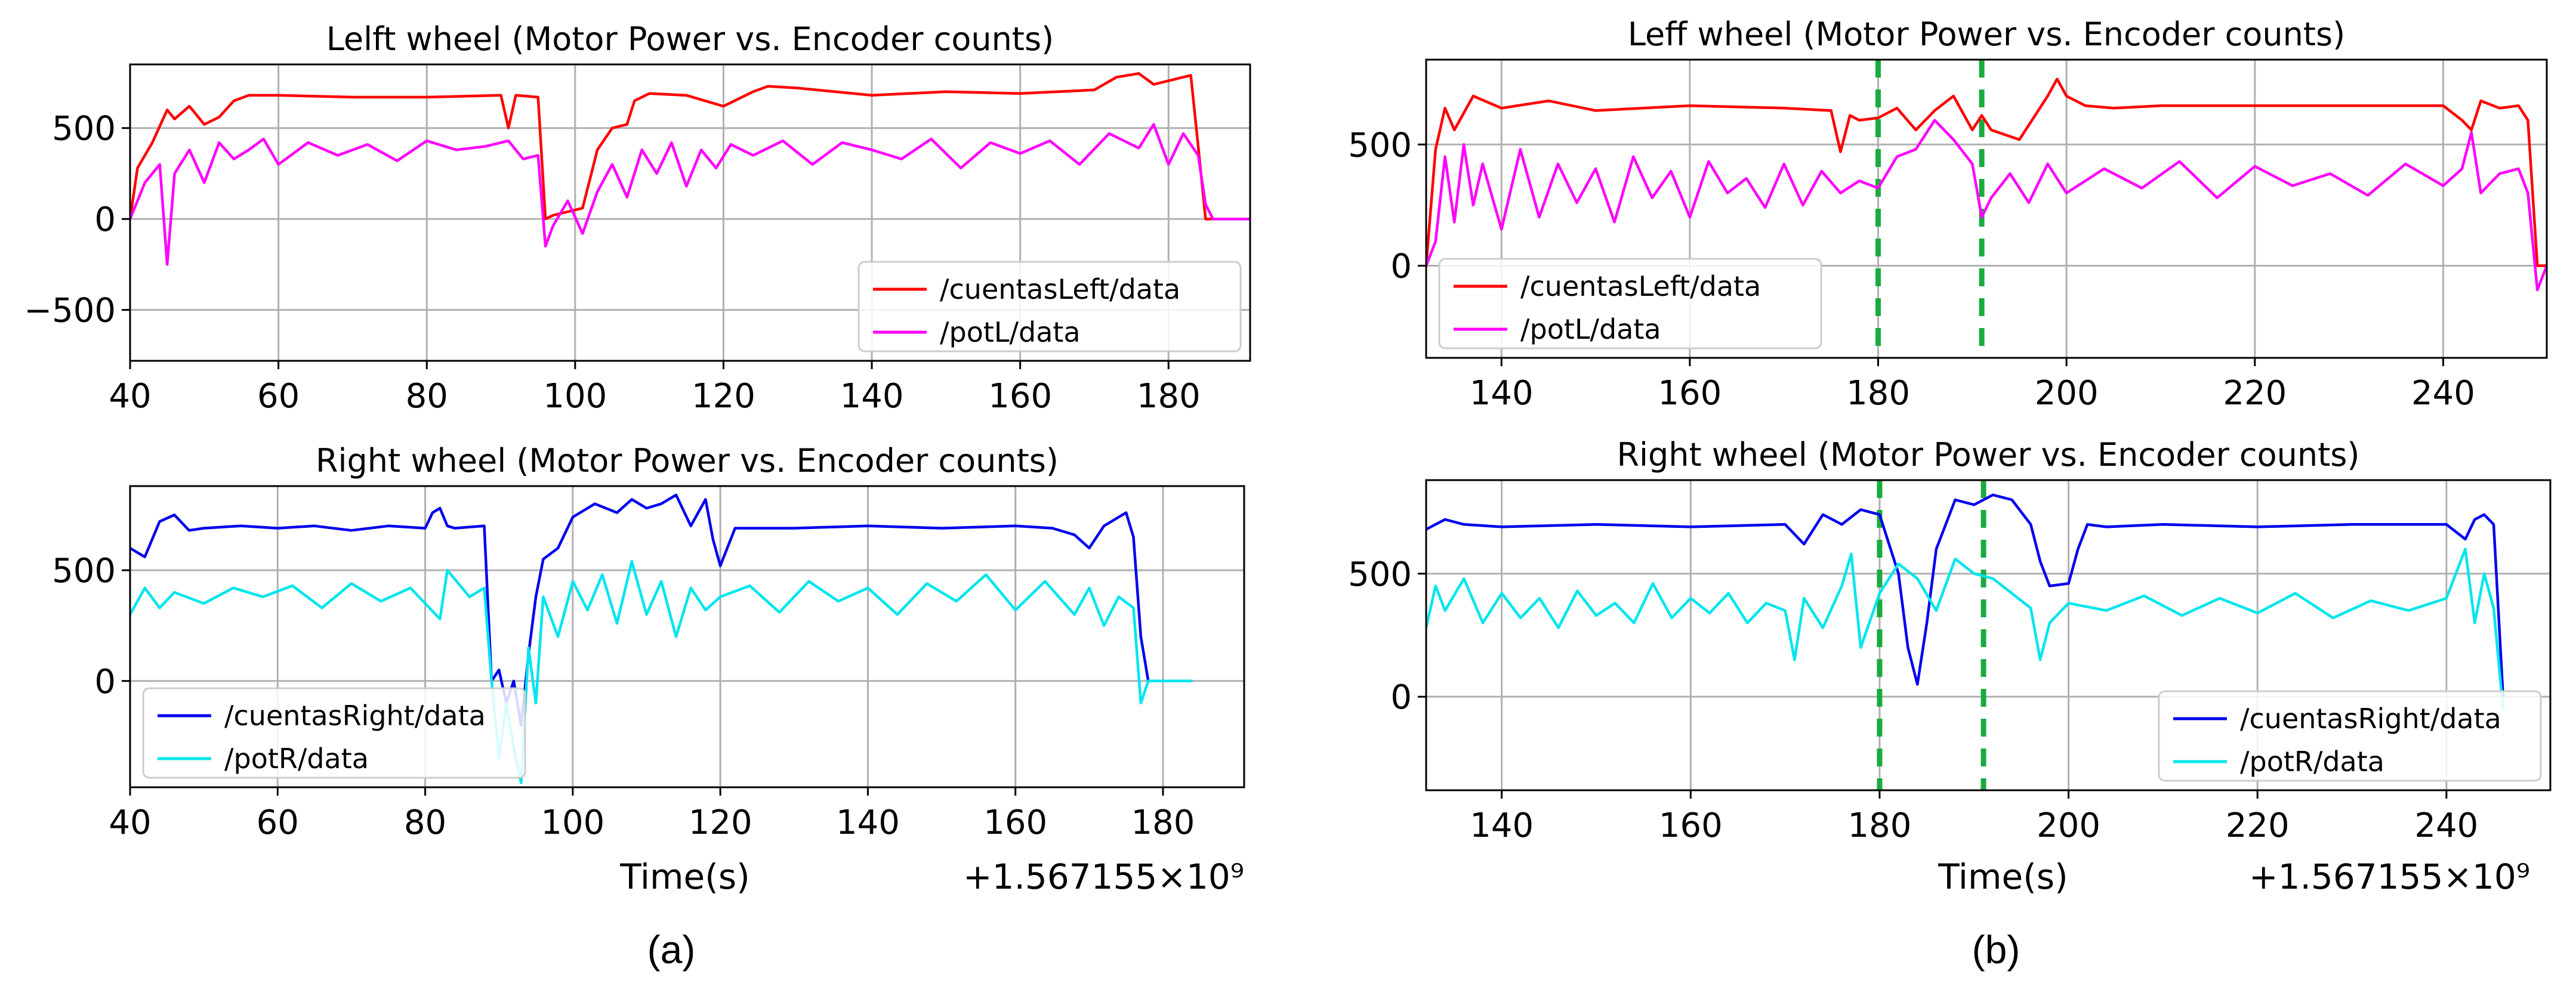 This screenshot has height=999, width=2576. What do you see at coordinates (672, 949) in the screenshot?
I see `panel-caption: (a)` at bounding box center [672, 949].